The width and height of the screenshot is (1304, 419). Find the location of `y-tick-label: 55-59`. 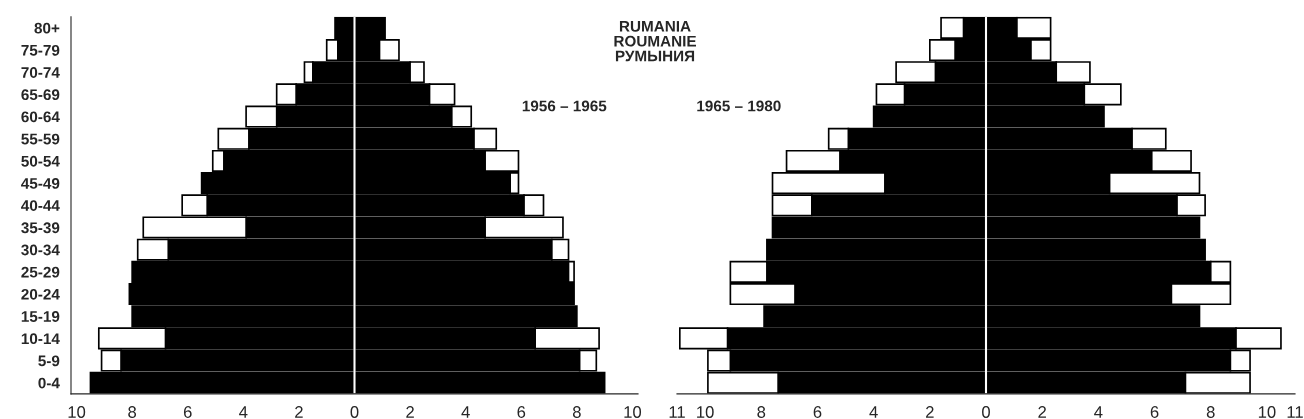

y-tick-label: 55-59 is located at coordinates (40, 139).